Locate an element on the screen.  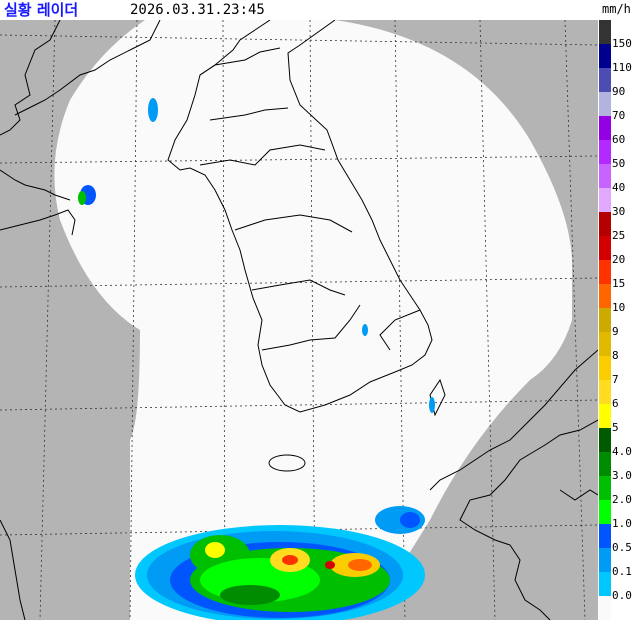
legend-label: 8 is located at coordinates (615, 355).